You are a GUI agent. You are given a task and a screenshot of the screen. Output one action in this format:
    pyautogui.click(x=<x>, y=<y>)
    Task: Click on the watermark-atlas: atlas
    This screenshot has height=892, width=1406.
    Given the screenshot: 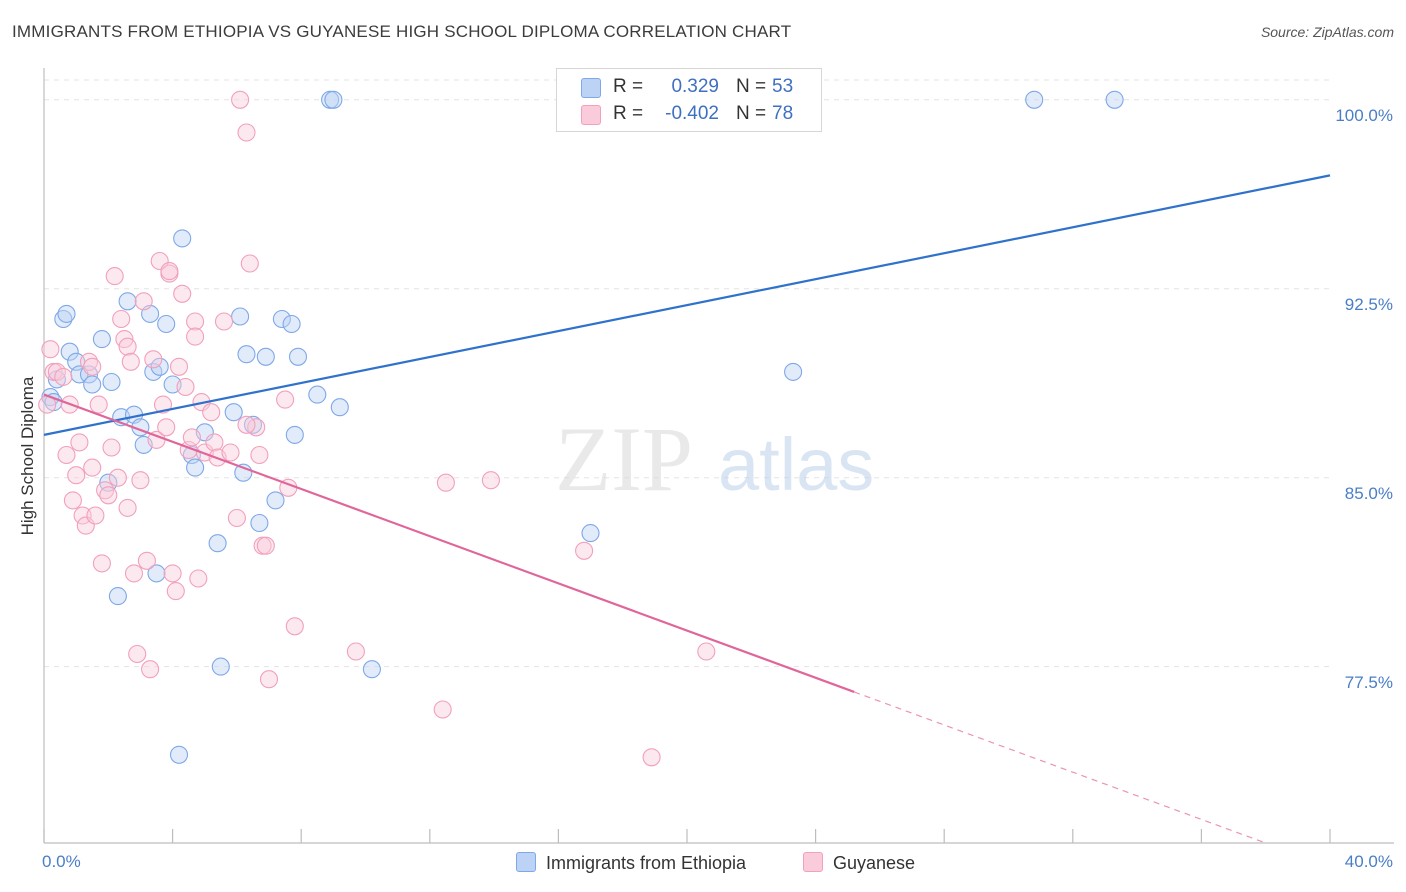 What is the action you would take?
    pyautogui.click(x=796, y=464)
    